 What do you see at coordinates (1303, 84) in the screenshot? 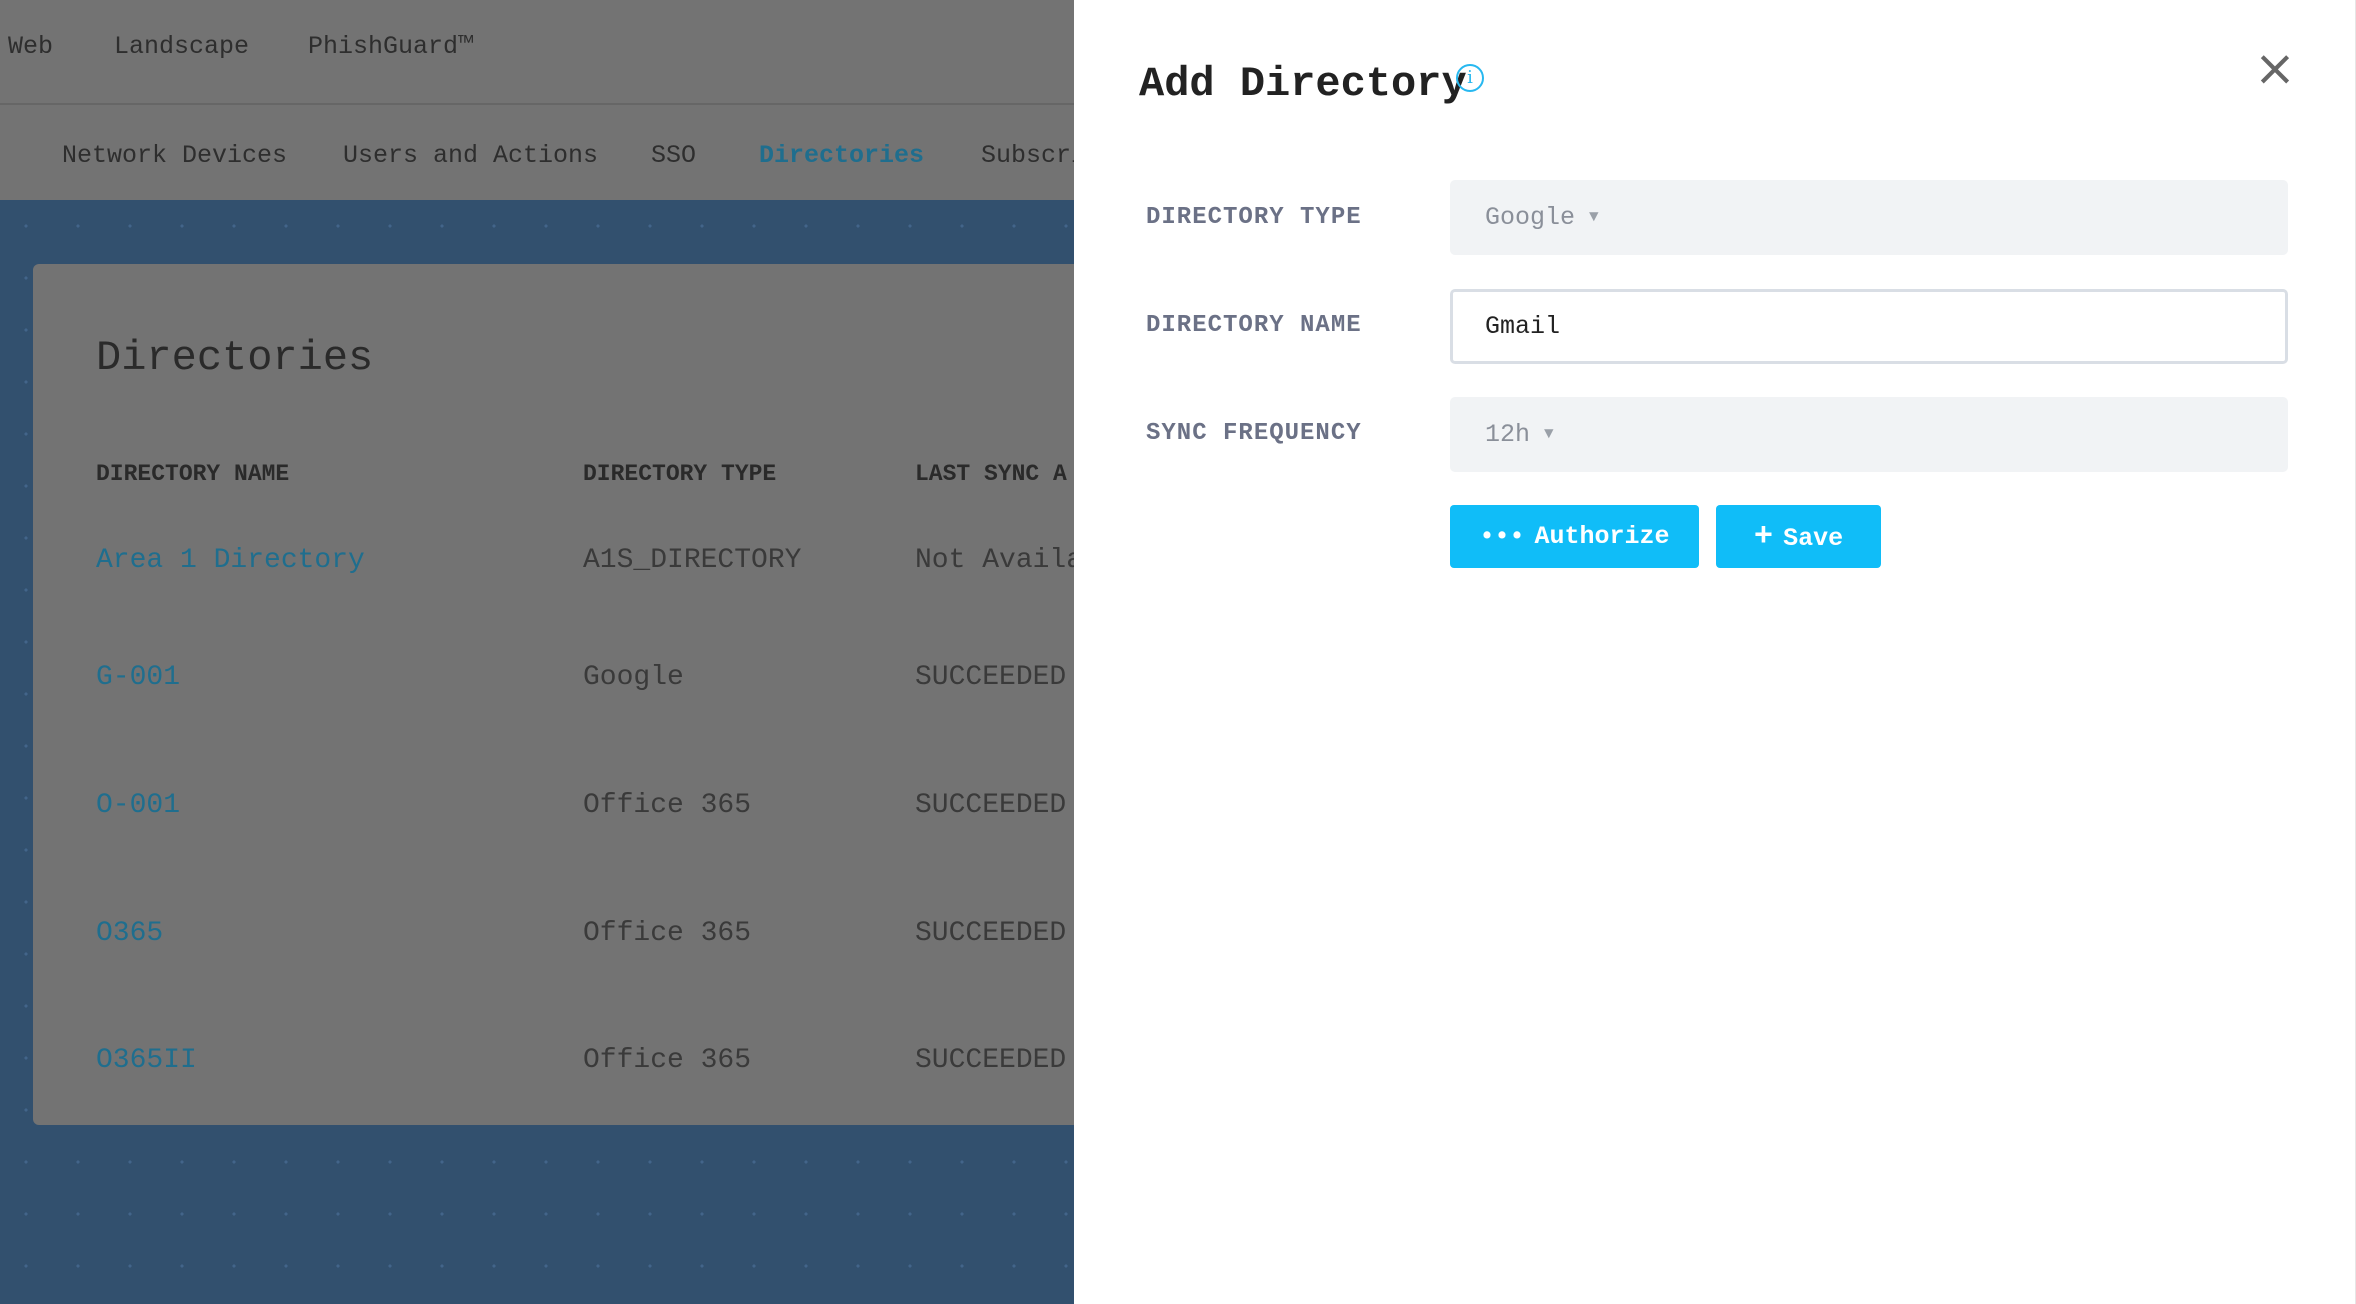
I see `panel-title: Add Directory` at bounding box center [1303, 84].